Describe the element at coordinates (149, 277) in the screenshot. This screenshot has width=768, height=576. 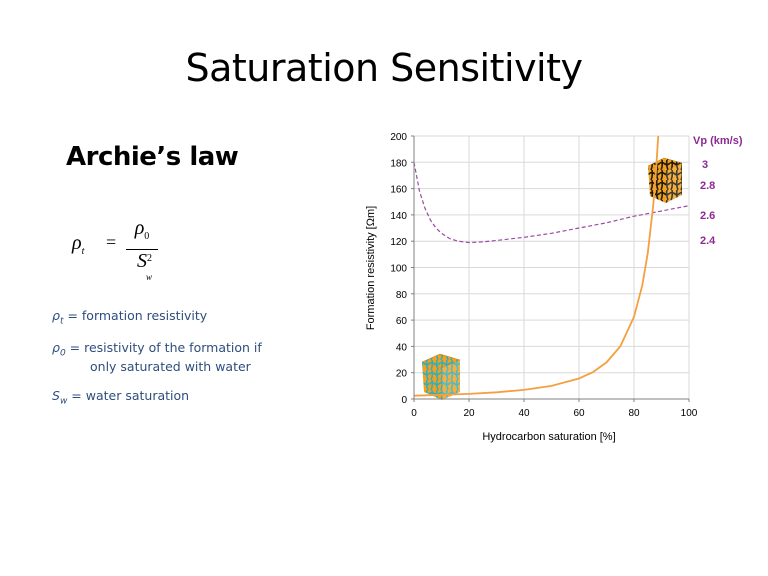
I see `den-subscript: w` at that location.